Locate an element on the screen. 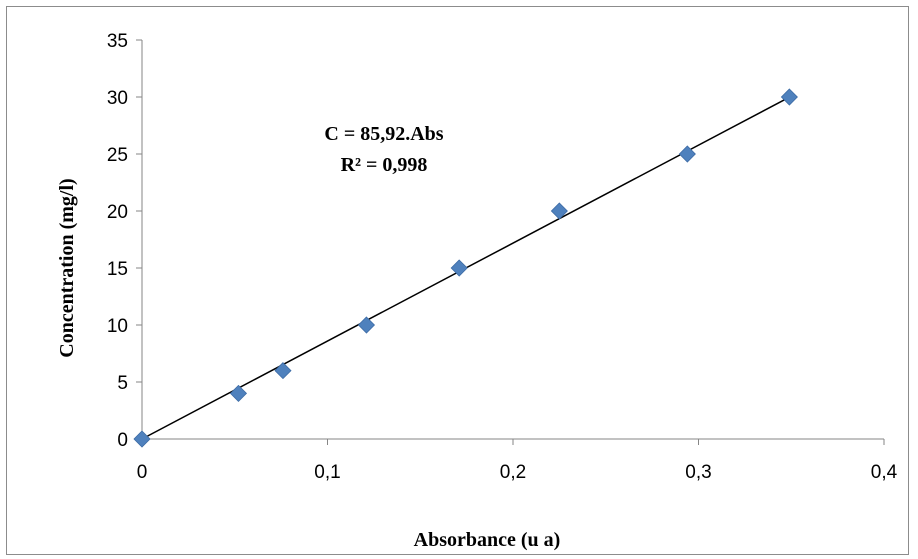 This screenshot has height=559, width=918. y-tick-label: 15 is located at coordinates (117, 269).